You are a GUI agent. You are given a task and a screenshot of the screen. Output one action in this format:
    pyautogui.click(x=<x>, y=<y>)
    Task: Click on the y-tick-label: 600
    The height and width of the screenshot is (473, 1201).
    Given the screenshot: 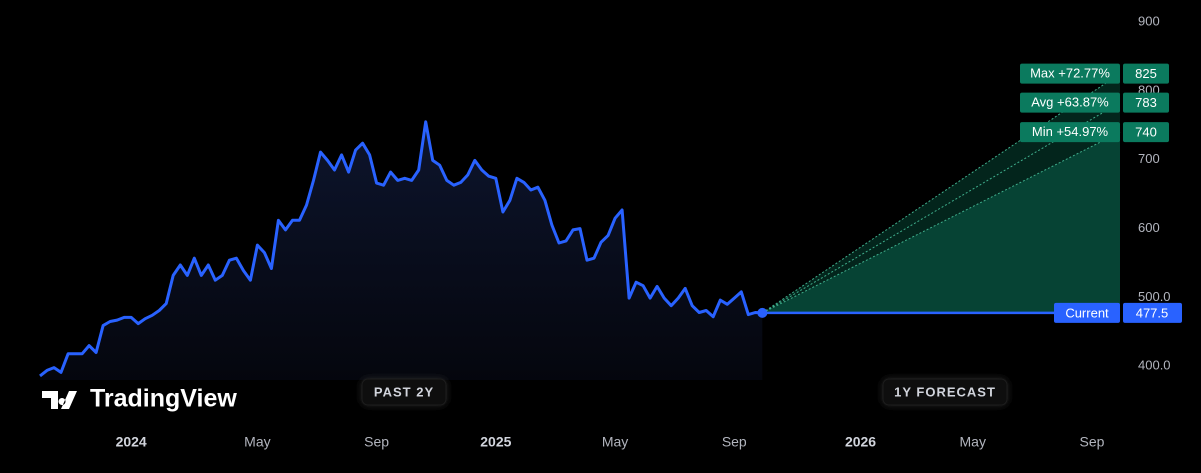 What is the action you would take?
    pyautogui.click(x=1149, y=227)
    